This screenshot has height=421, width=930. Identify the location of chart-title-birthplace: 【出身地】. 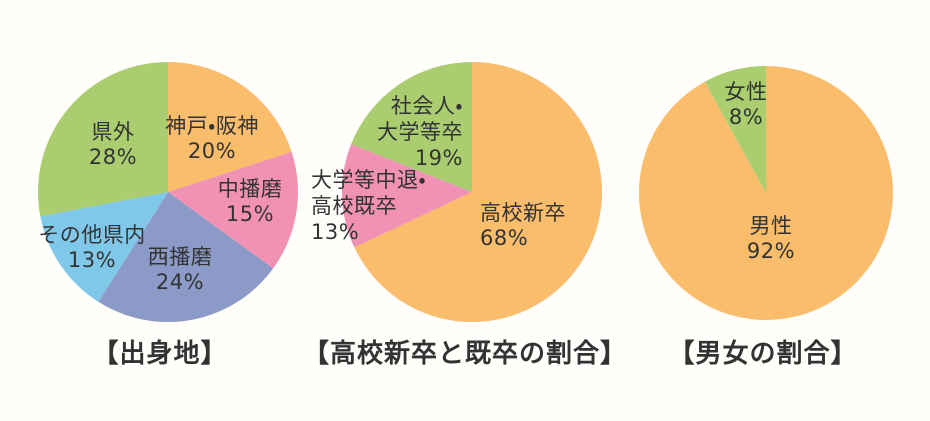
(160, 354).